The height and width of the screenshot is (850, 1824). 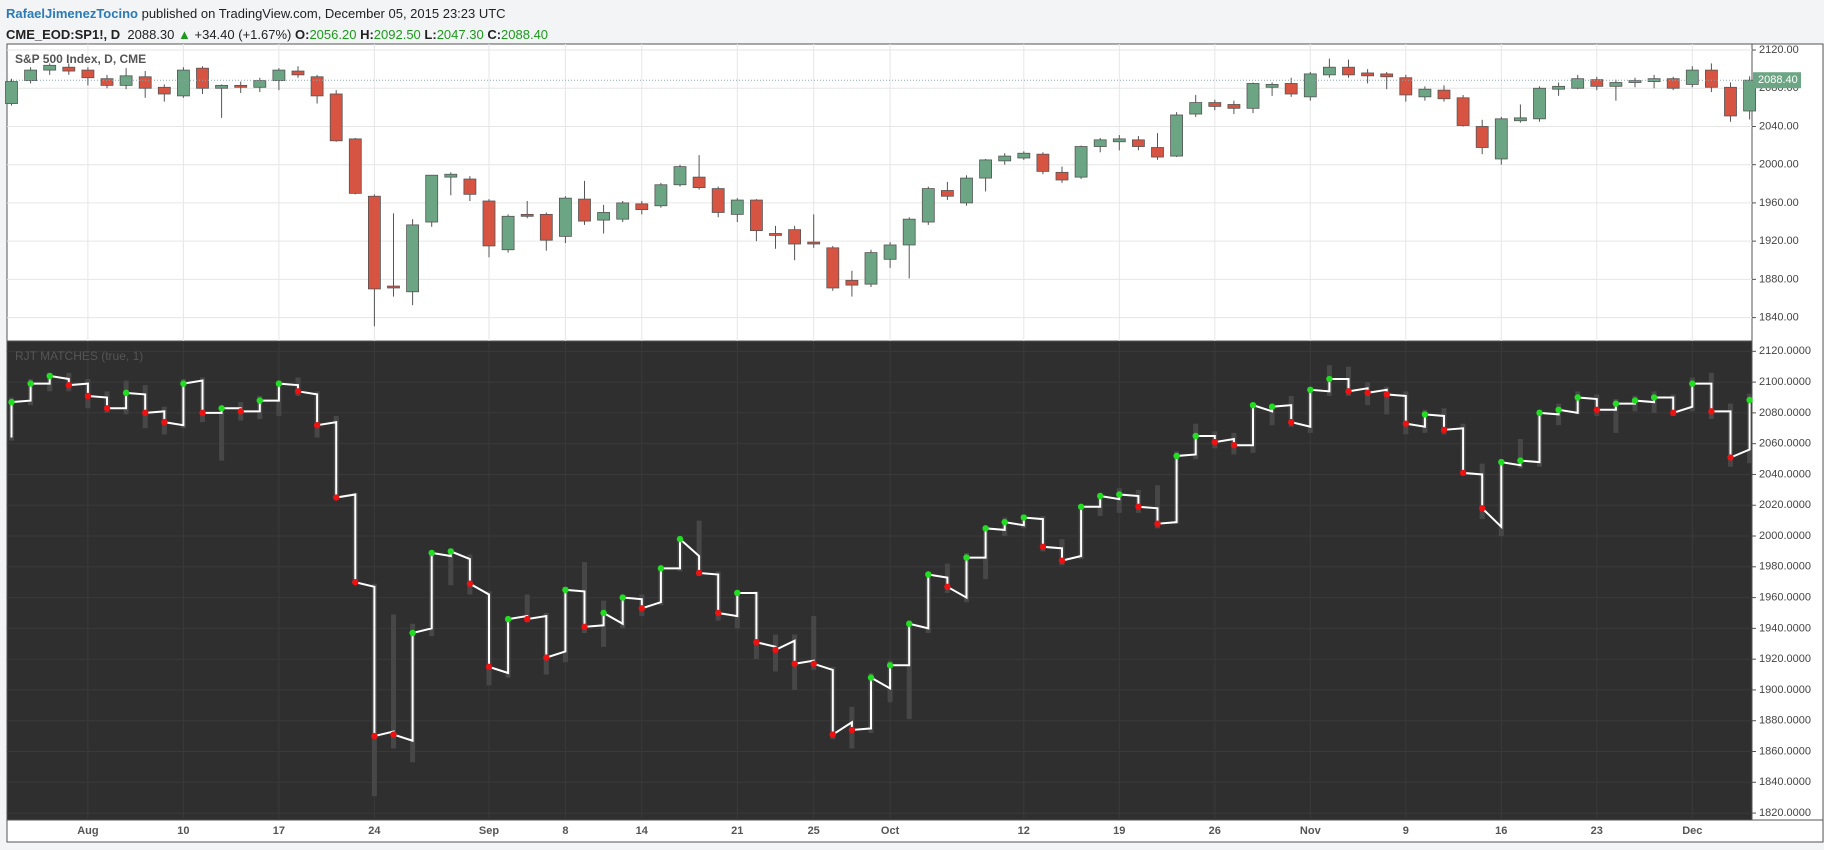 I want to click on author: RafaelJimenezTocino, so click(x=72, y=13).